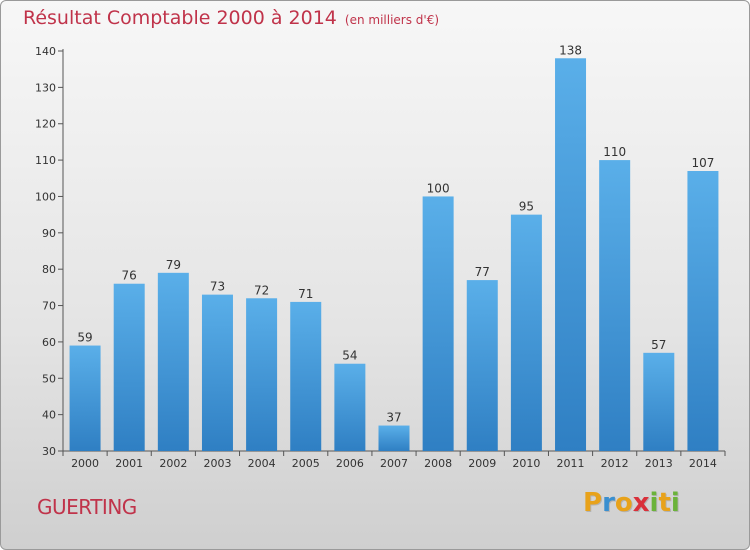 The width and height of the screenshot is (750, 550). Describe the element at coordinates (571, 463) in the screenshot. I see `x-tick-label: 2011` at that location.